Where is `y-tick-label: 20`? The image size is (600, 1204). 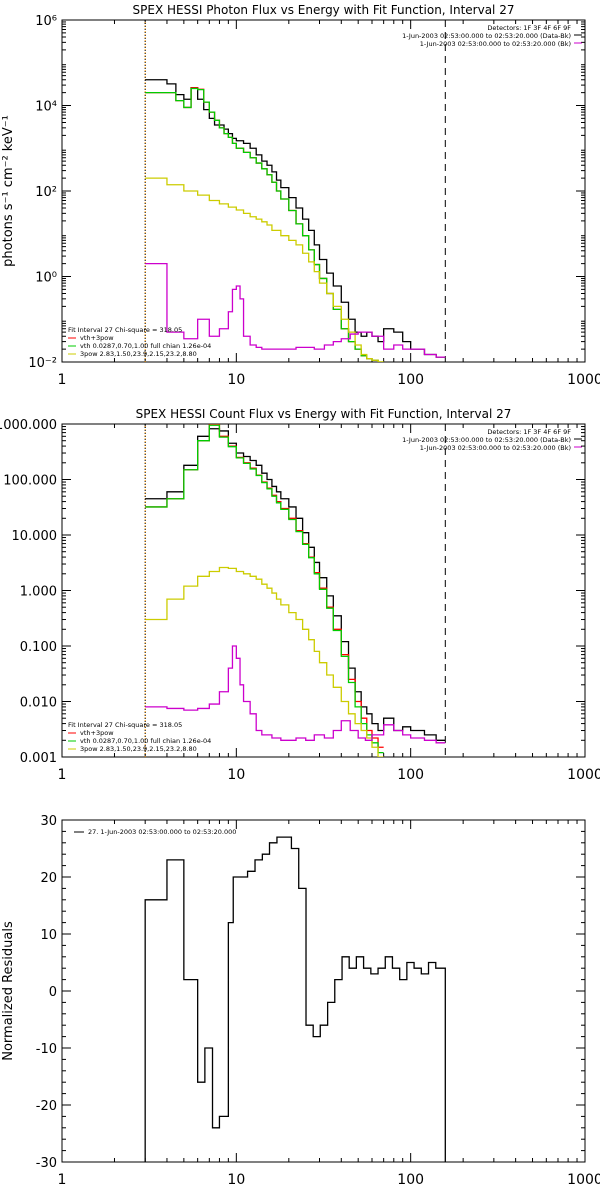 y-tick-label: 20 is located at coordinates (48, 878).